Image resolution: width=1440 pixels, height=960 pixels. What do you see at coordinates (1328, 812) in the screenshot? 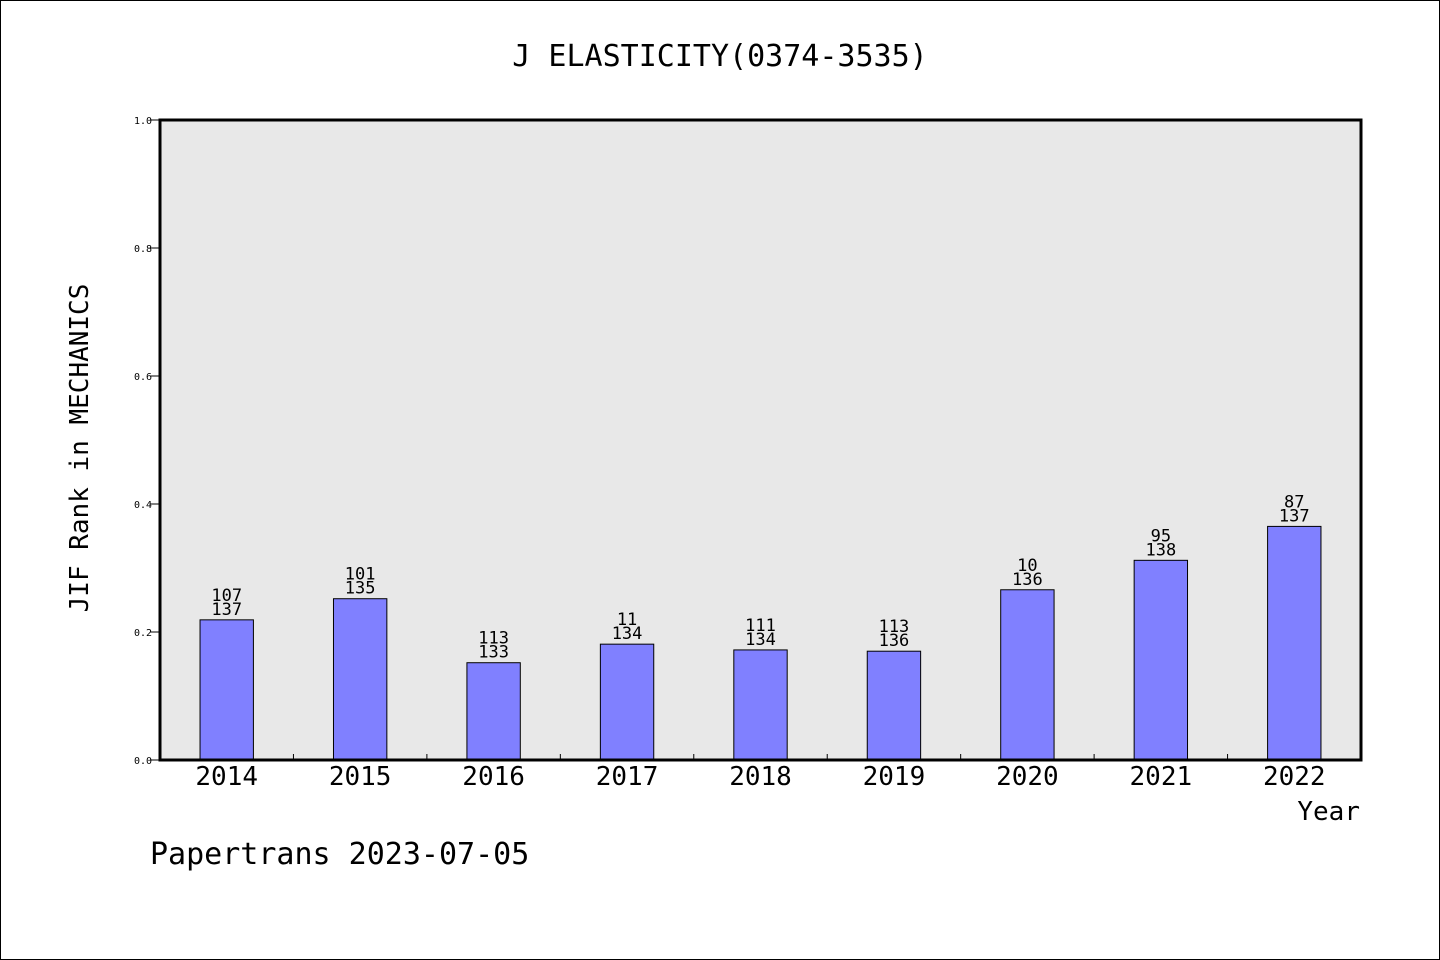
I see `x-axis-title: Year` at bounding box center [1328, 812].